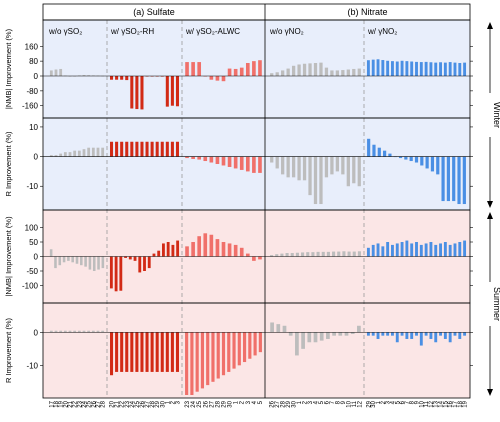 This screenshot has width=500, height=422. What do you see at coordinates (256, 12) in the screenshot?
I see `header-band` at bounding box center [256, 12].